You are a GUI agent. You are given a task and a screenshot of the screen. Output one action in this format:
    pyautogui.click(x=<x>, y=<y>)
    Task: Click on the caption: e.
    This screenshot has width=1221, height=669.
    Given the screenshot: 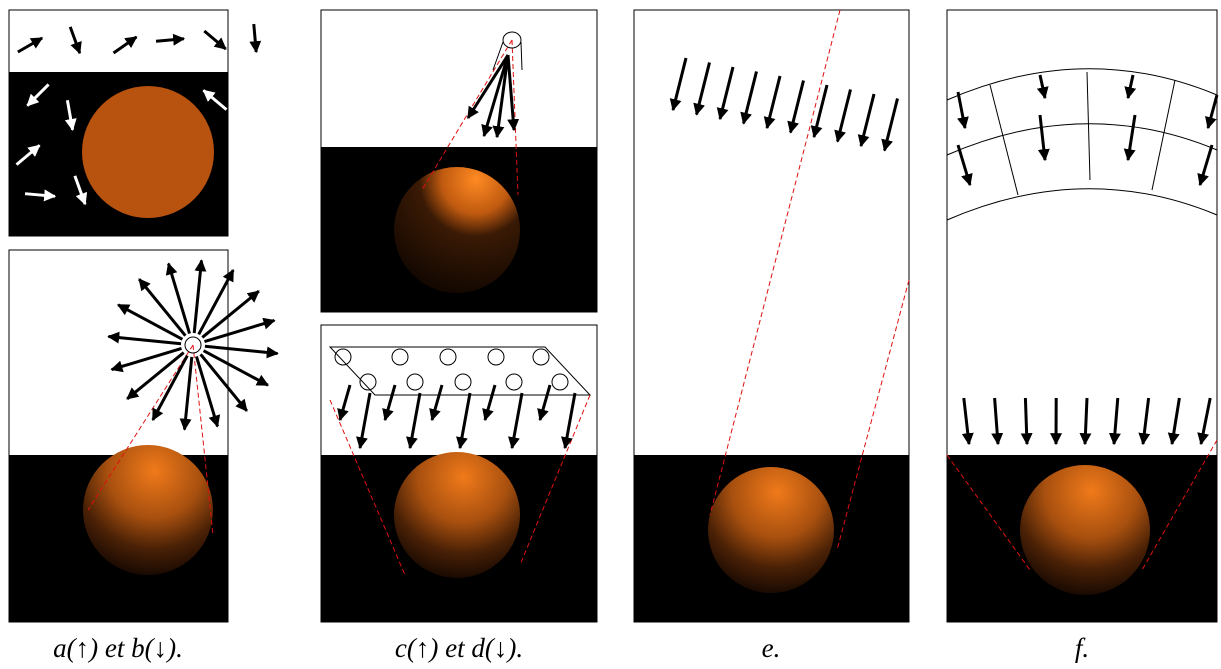 What is the action you would take?
    pyautogui.click(x=771, y=648)
    